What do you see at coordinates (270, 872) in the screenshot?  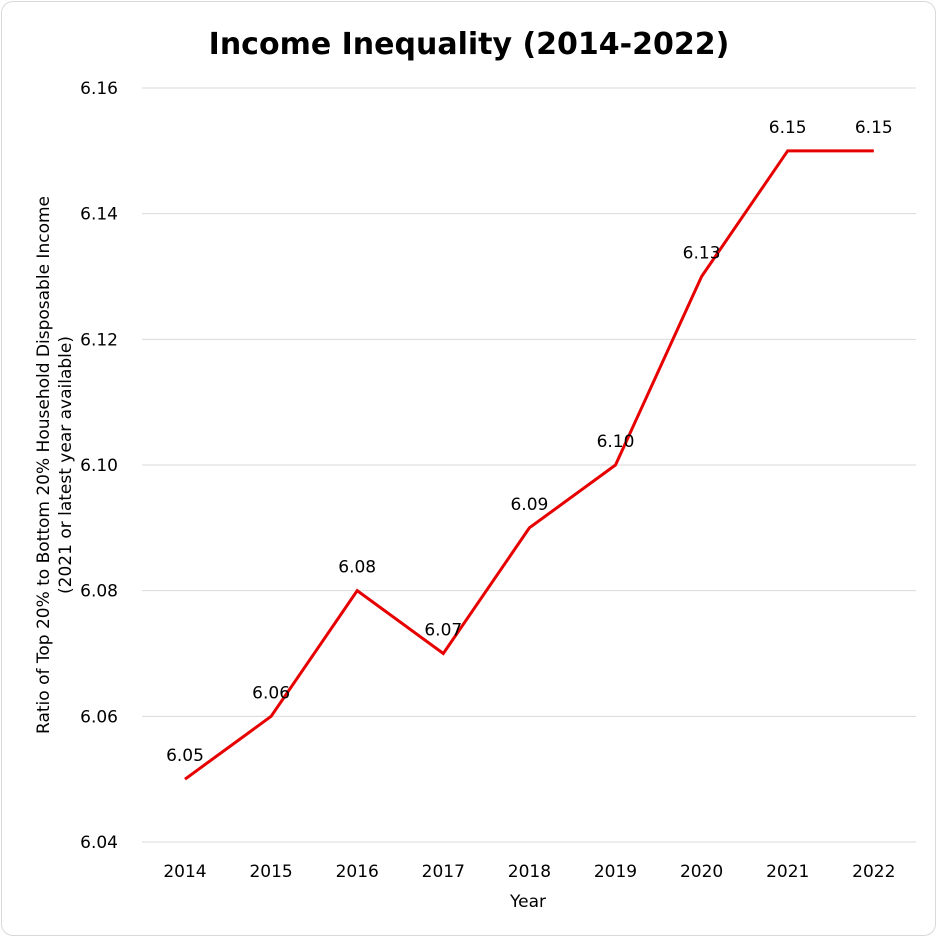 I see `x-tick-label: 2015` at bounding box center [270, 872].